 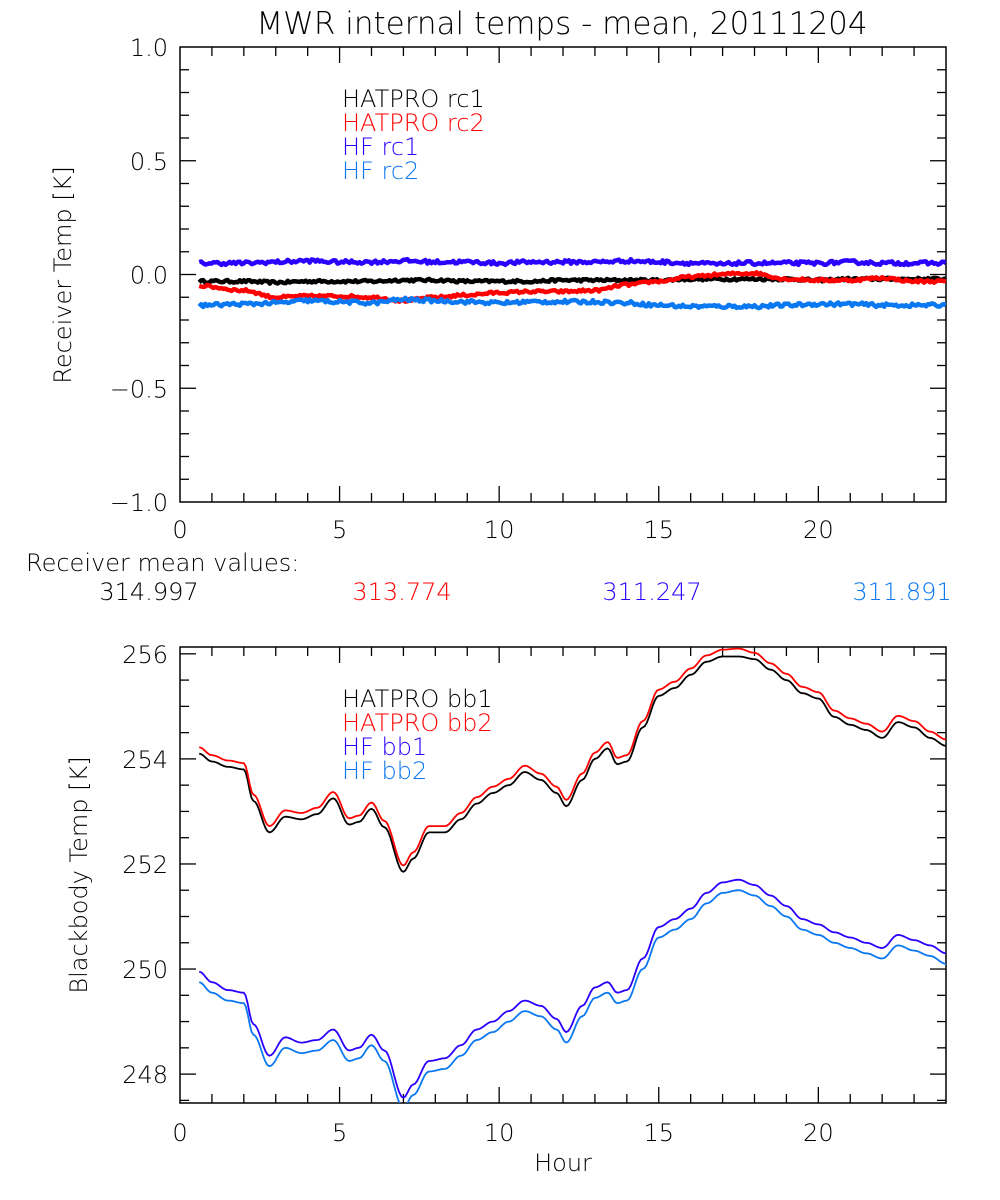 I want to click on receiver-mean-value: 313.774, so click(x=401, y=592).